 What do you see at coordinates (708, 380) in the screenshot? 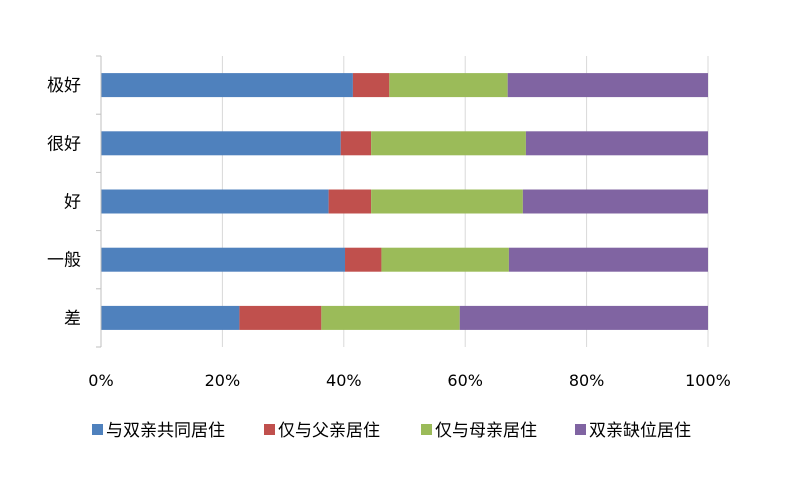
I see `x-tick-label: 100%` at bounding box center [708, 380].